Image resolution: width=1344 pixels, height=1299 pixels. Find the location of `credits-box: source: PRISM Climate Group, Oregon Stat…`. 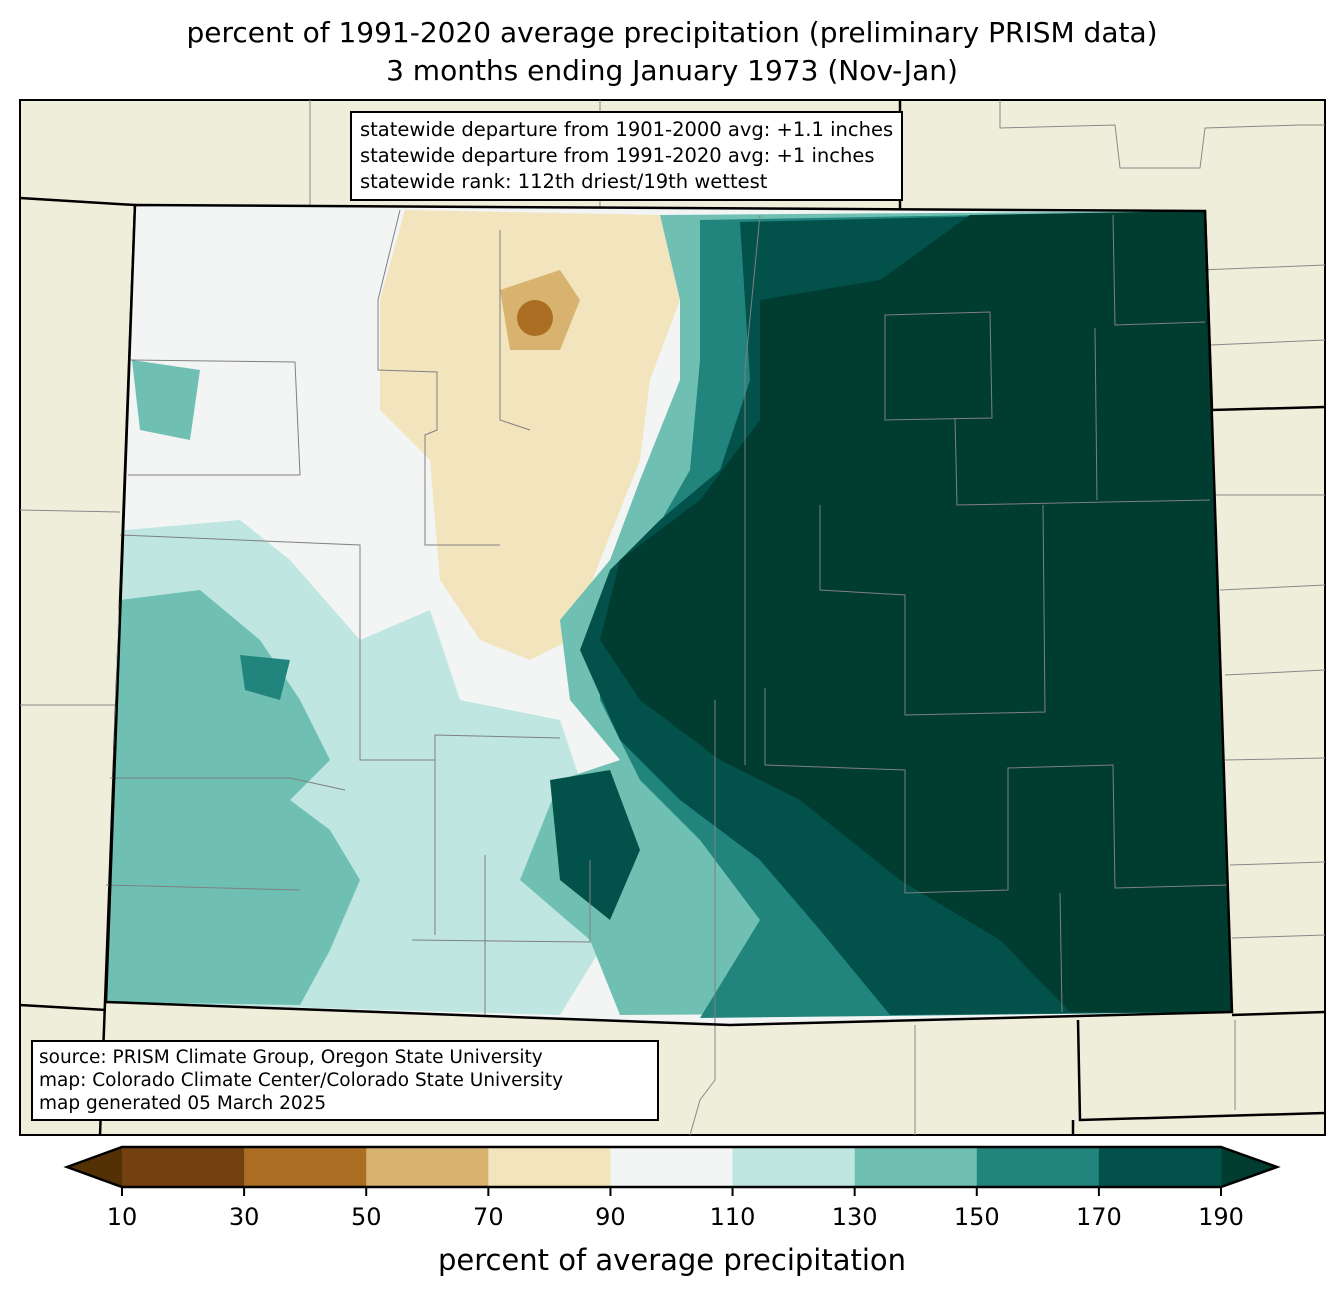

credits-box: source: PRISM Climate Group, Oregon Stat… is located at coordinates (345, 1080).